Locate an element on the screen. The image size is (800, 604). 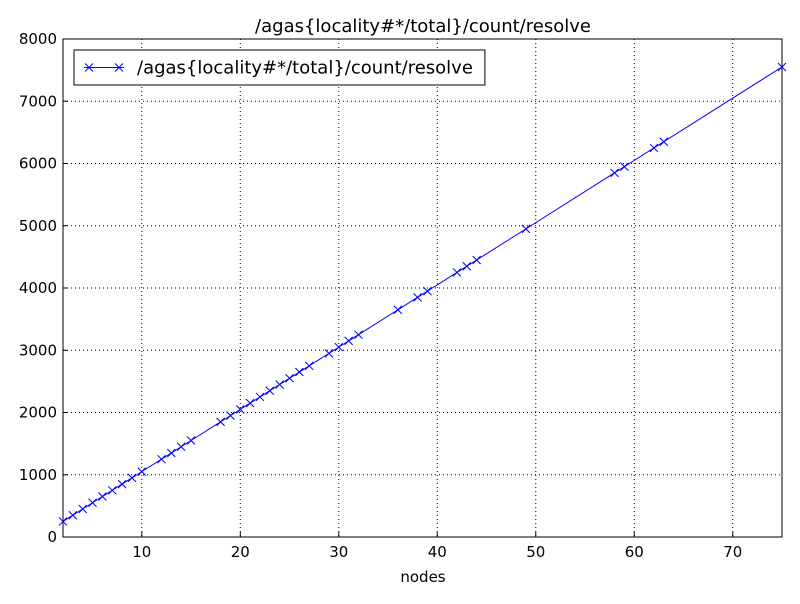
x-tick-label: 20 is located at coordinates (240, 552).